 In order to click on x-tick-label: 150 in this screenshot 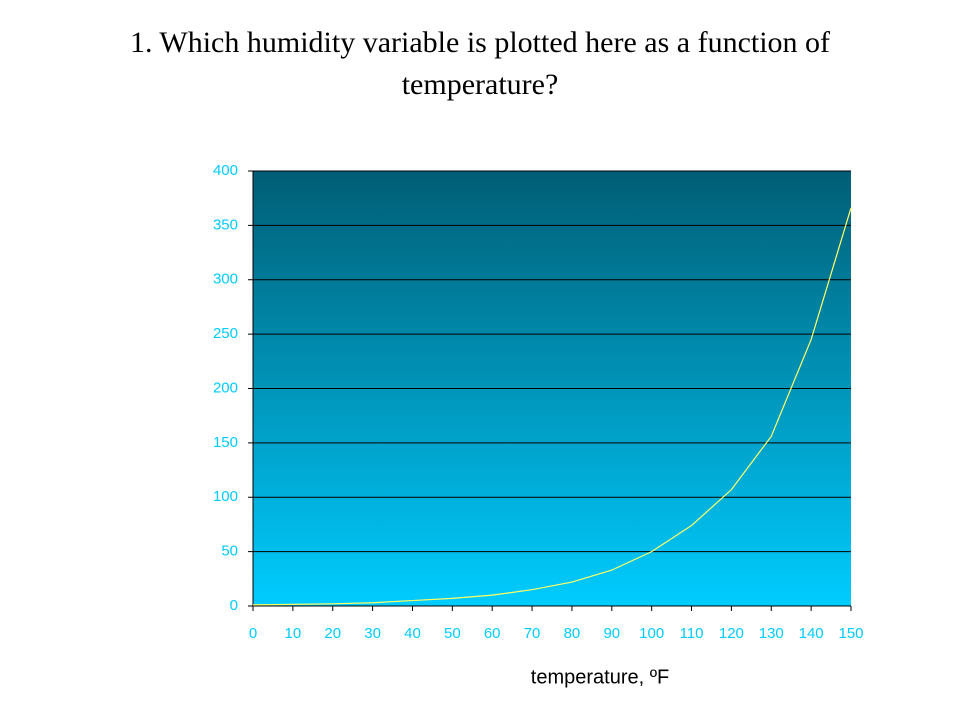, I will do `click(850, 633)`.